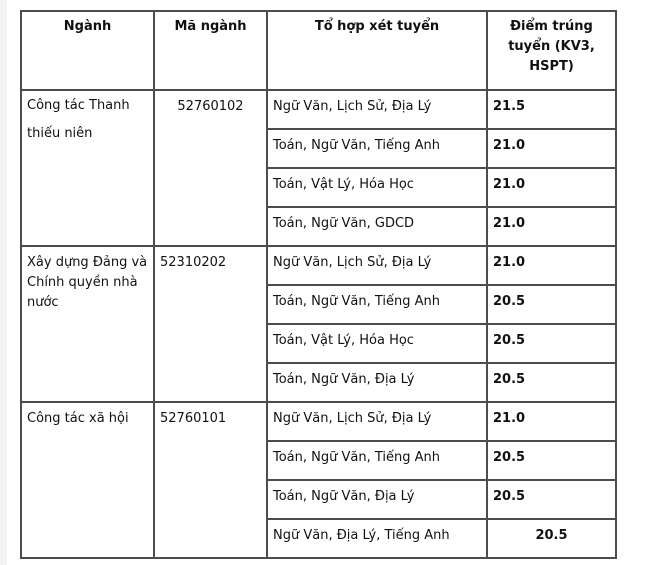  Describe the element at coordinates (377, 226) in the screenshot. I see `combination: Toán, Ngữ Văn, GDCD` at that location.